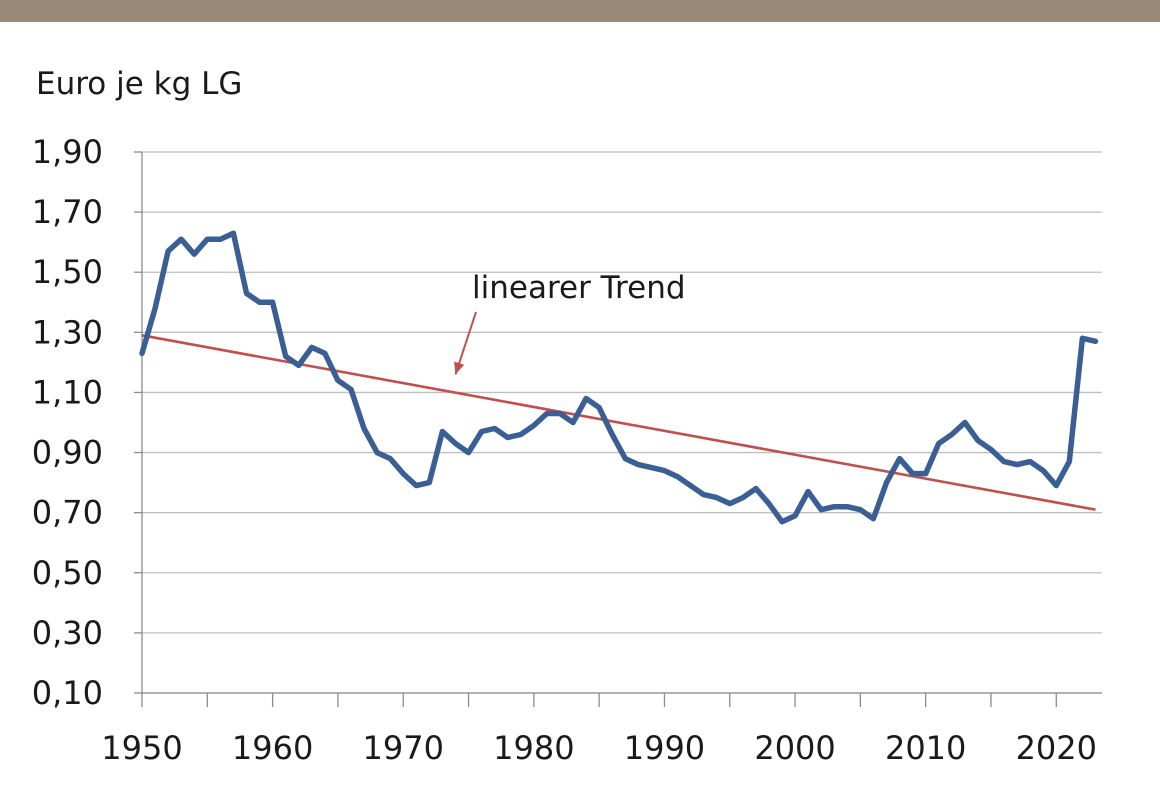 The height and width of the screenshot is (787, 1160). What do you see at coordinates (67, 513) in the screenshot?
I see `y-tick-label: 0,70` at bounding box center [67, 513].